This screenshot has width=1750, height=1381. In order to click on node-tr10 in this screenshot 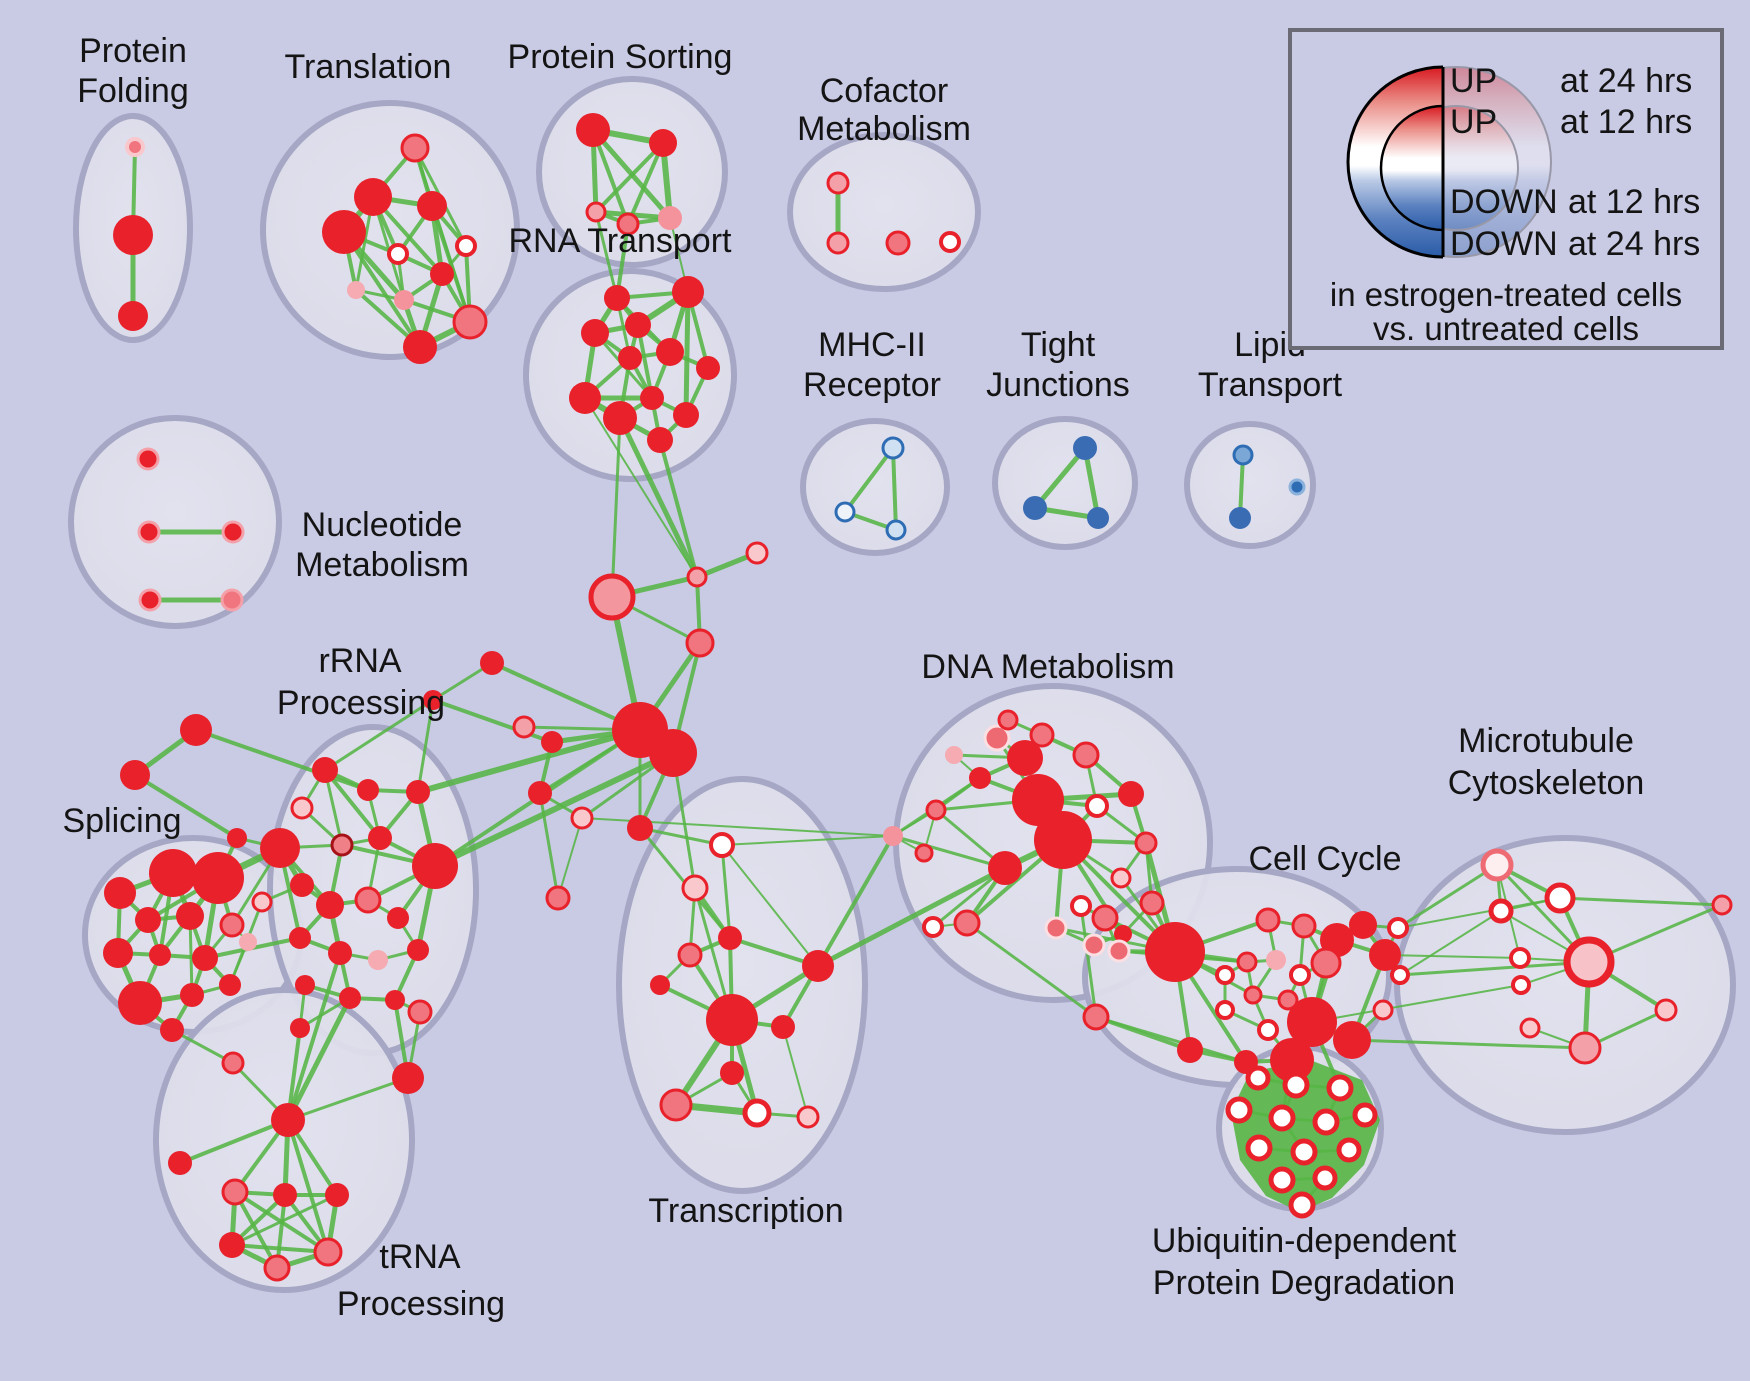, I will do `click(470, 322)`.